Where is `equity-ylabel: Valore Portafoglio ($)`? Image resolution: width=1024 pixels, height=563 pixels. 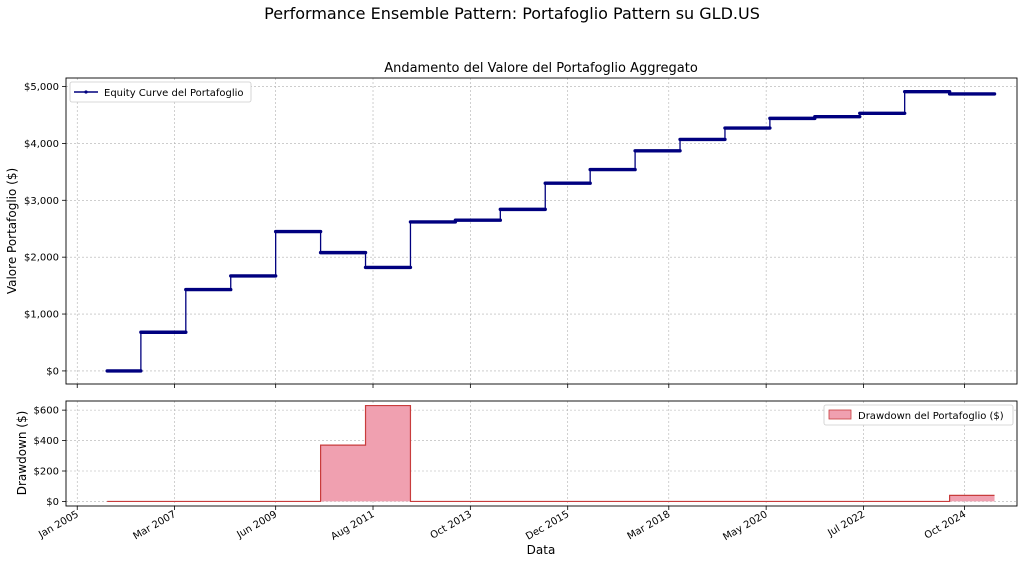 equity-ylabel: Valore Portafoglio ($) is located at coordinates (12, 231).